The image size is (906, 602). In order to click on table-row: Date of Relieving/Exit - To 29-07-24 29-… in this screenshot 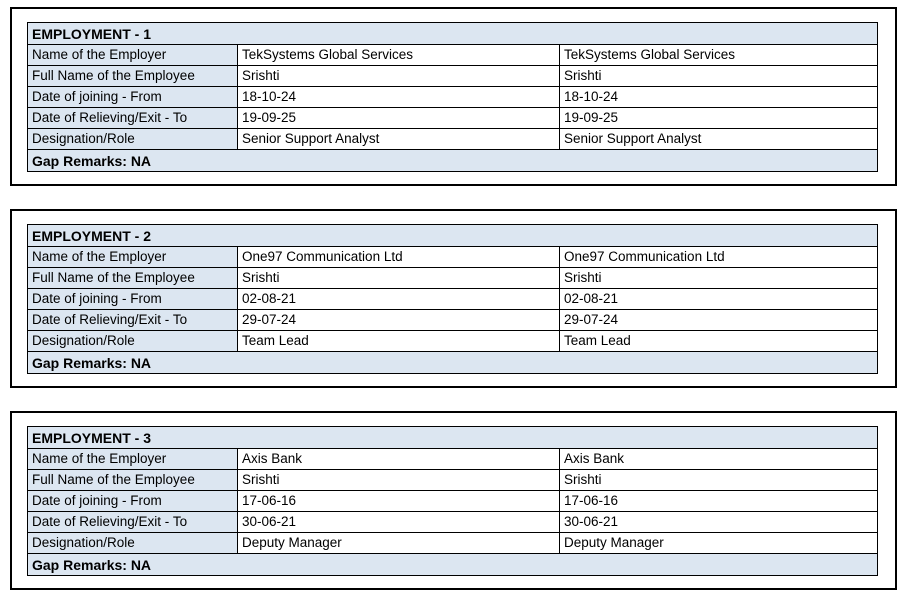, I will do `click(452, 320)`.